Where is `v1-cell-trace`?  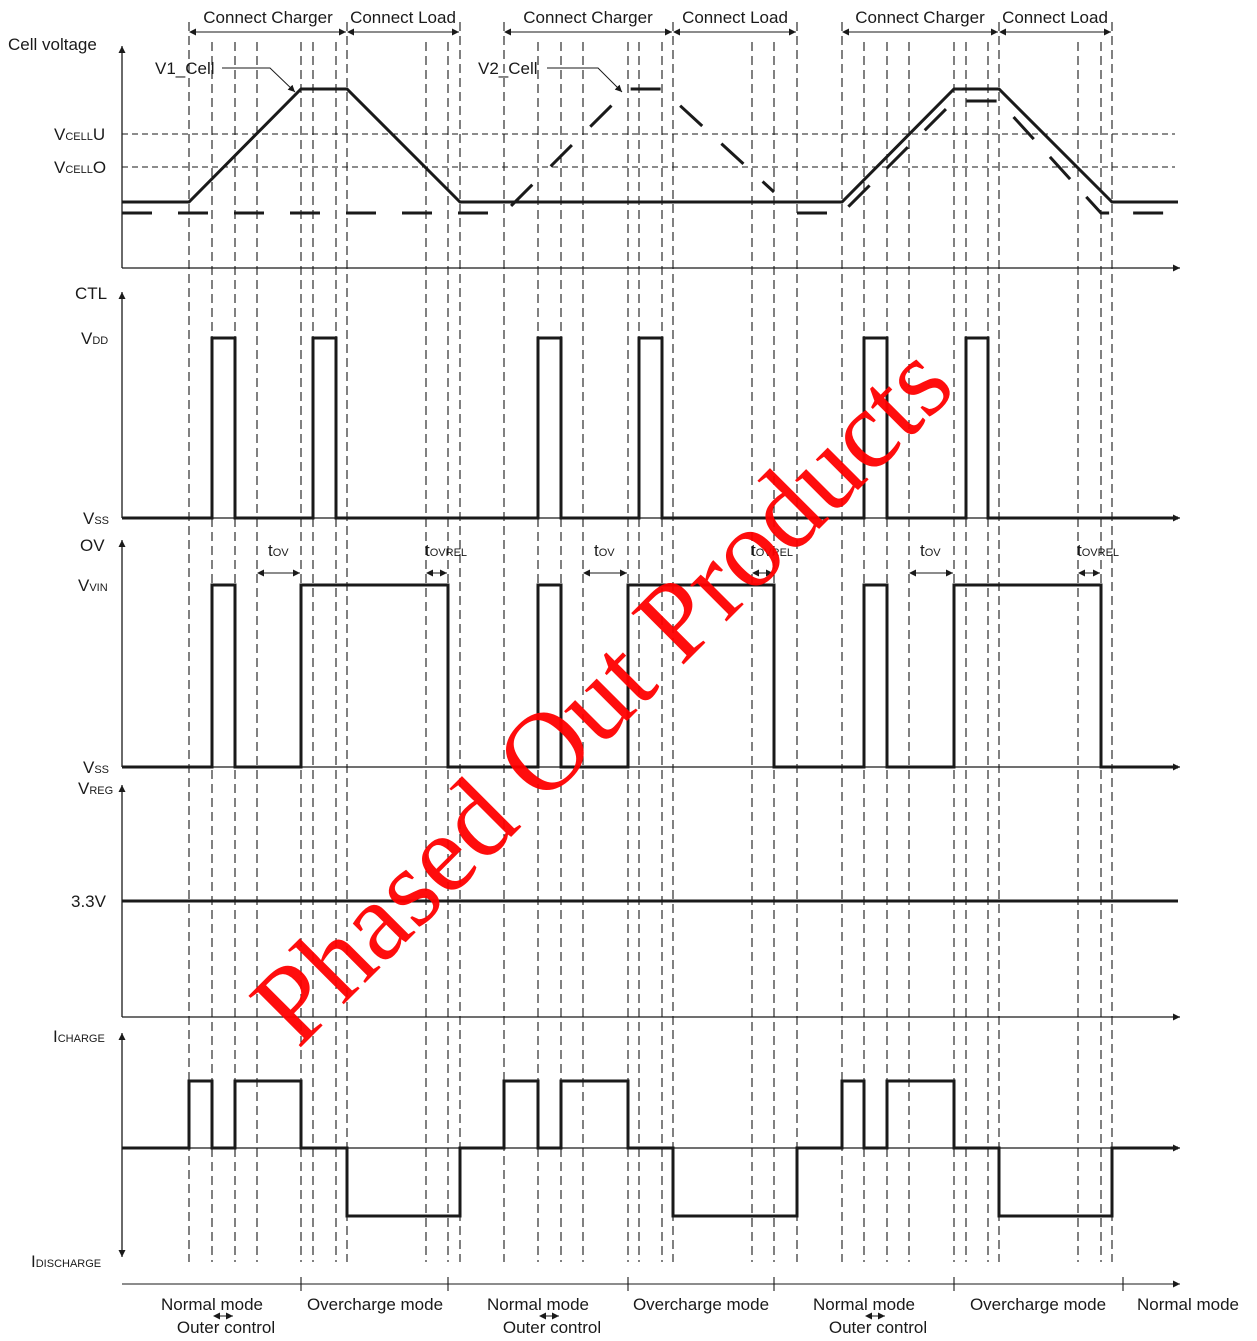 v1-cell-trace is located at coordinates (650, 145).